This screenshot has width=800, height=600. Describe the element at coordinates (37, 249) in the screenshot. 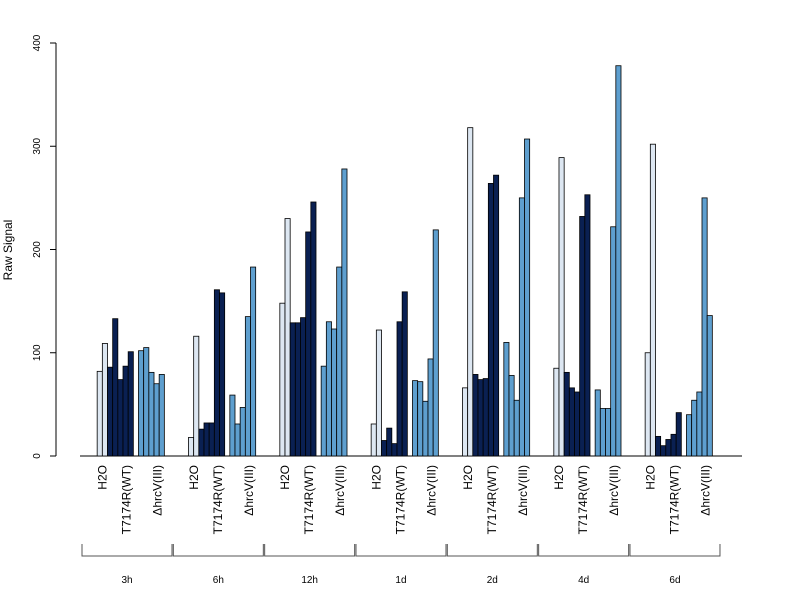

I see `y-tick-label: 200` at that location.